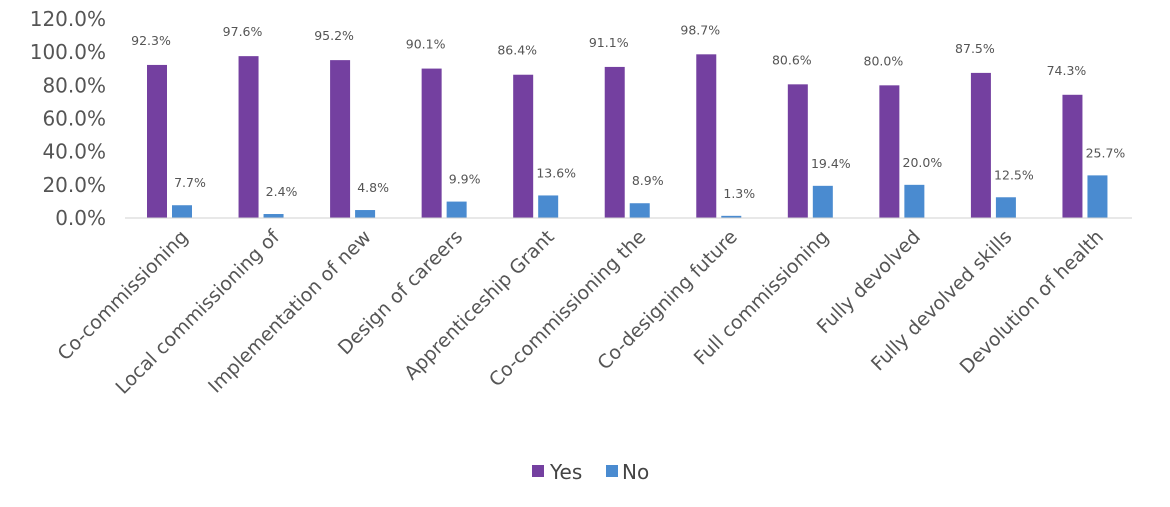 This screenshot has height=507, width=1170. I want to click on data-label-yes-9: 87.5%, so click(975, 48).